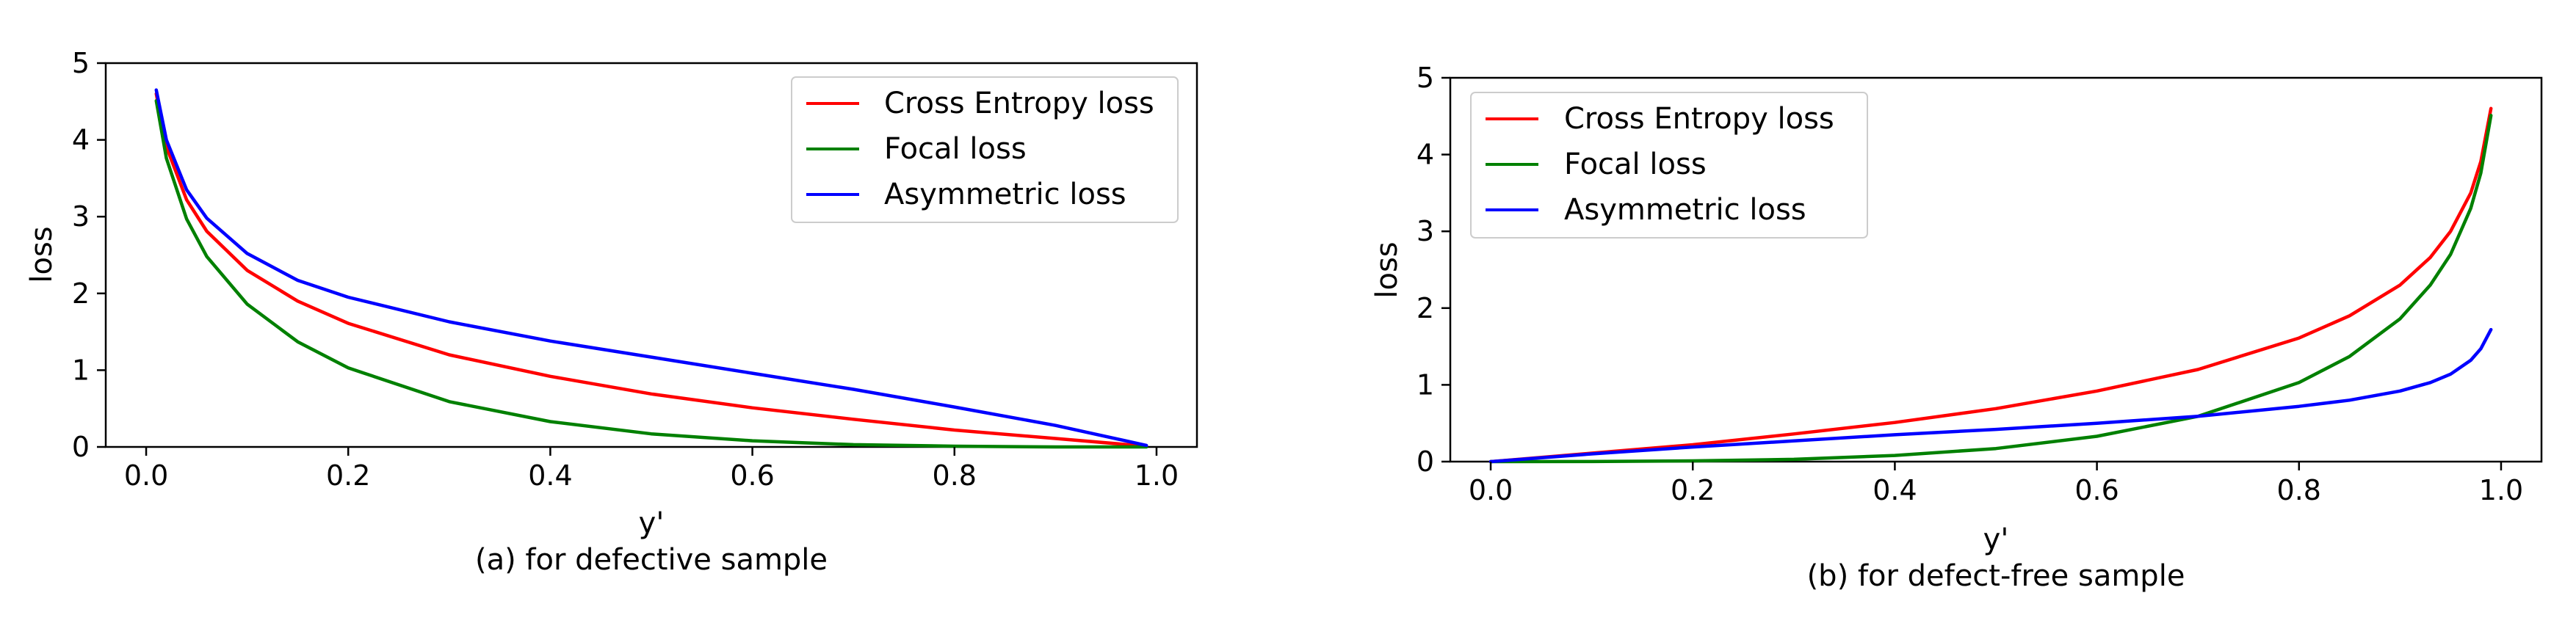  What do you see at coordinates (42, 255) in the screenshot?
I see `chart-a-ylabel: loss` at bounding box center [42, 255].